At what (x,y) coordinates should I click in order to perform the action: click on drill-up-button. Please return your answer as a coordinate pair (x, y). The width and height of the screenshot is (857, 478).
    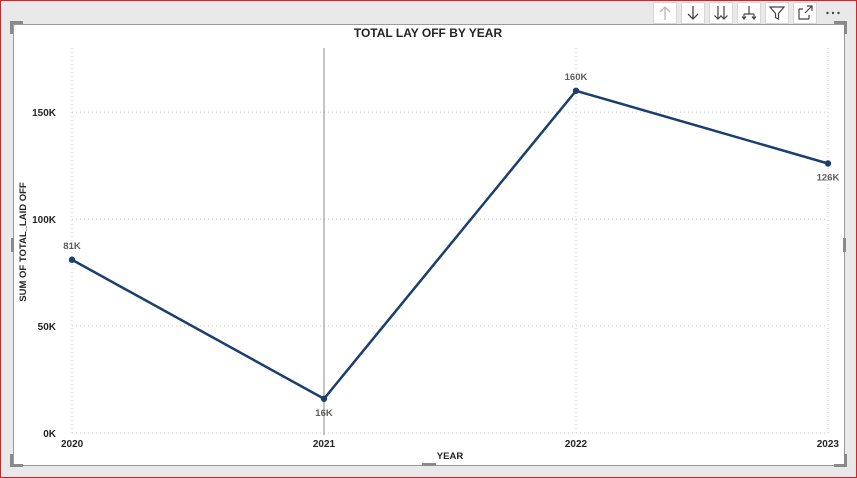
    Looking at the image, I should click on (665, 13).